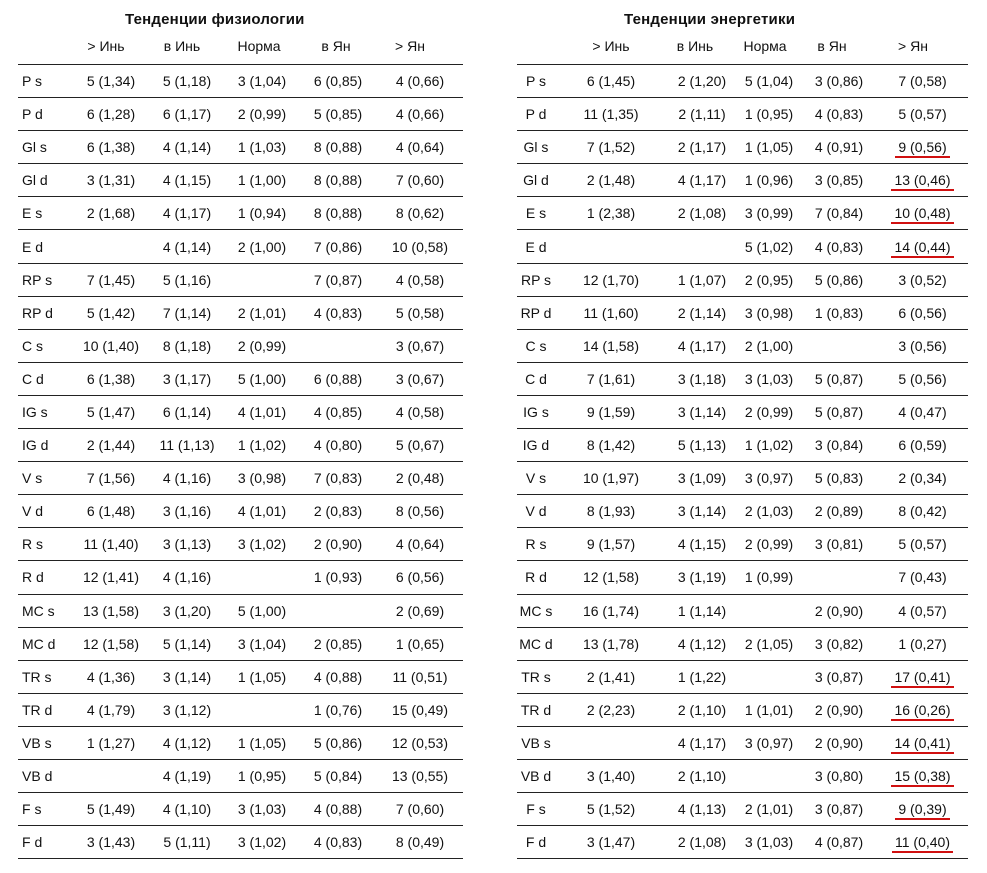  I want to click on table-cell: 7 (1,45), so click(111, 279).